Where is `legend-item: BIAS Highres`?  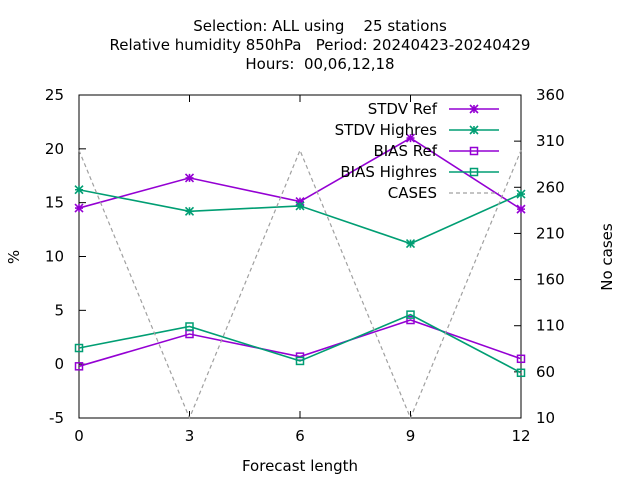
legend-item: BIAS Highres is located at coordinates (419, 172).